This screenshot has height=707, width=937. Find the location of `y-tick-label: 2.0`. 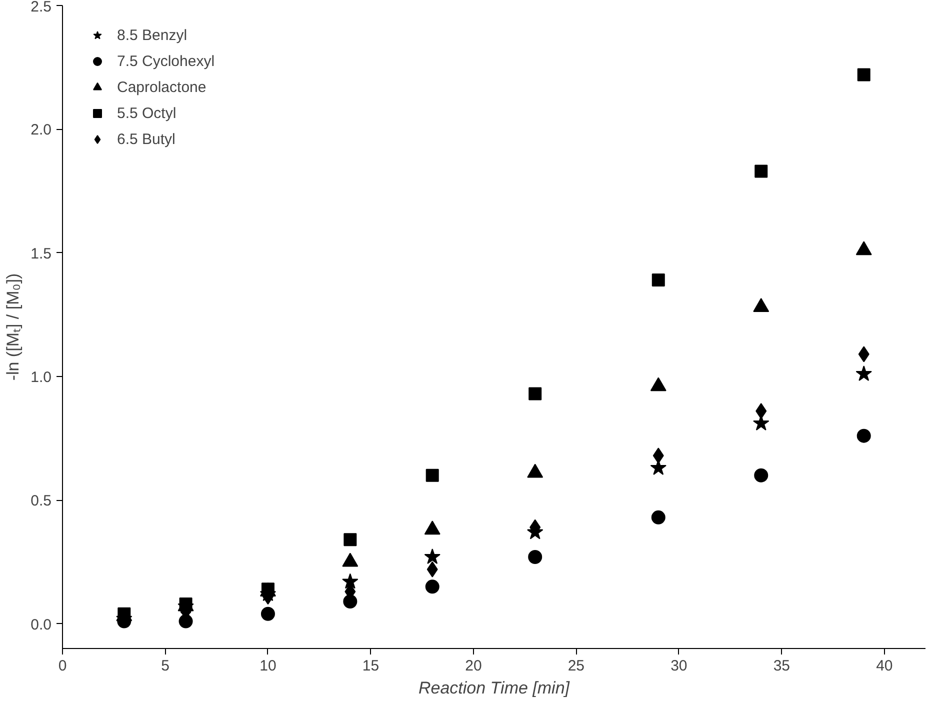

y-tick-label: 2.0 is located at coordinates (41, 130).